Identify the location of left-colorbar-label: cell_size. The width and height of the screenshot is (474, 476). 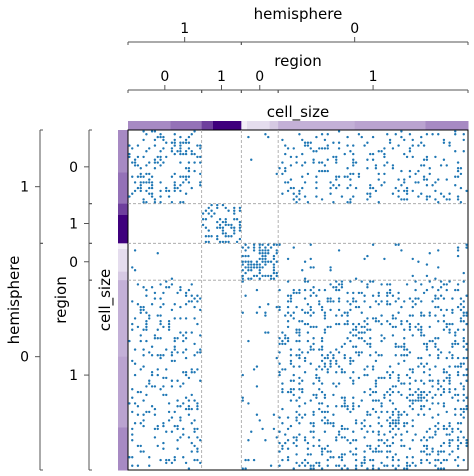
(105, 300).